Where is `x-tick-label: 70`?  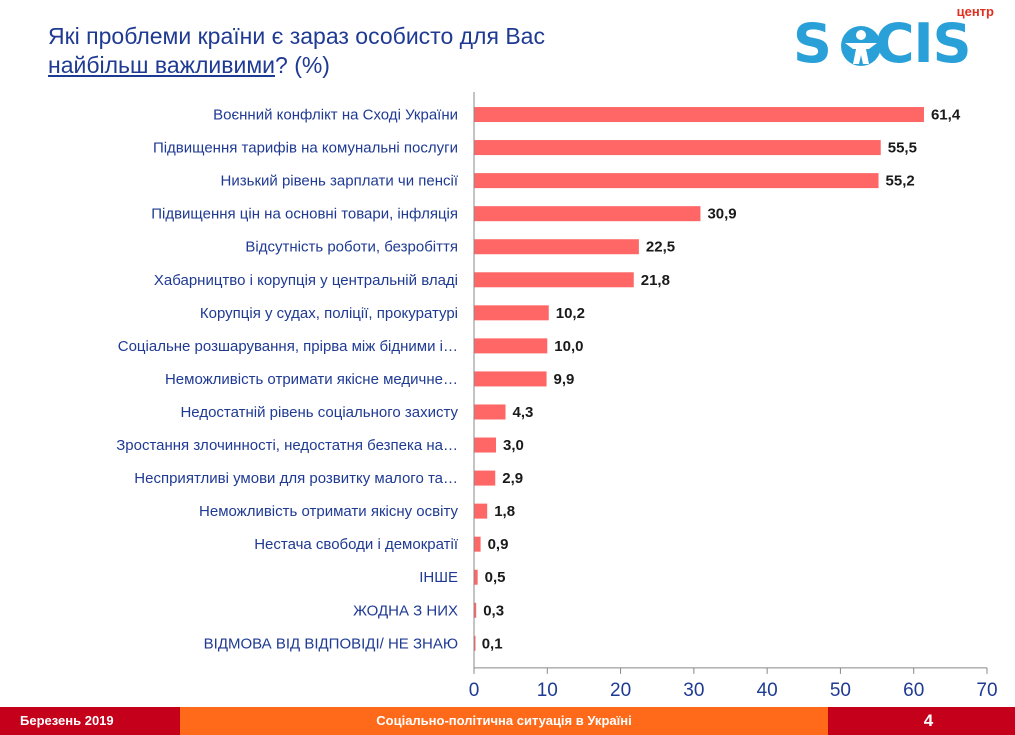 x-tick-label: 70 is located at coordinates (986, 690).